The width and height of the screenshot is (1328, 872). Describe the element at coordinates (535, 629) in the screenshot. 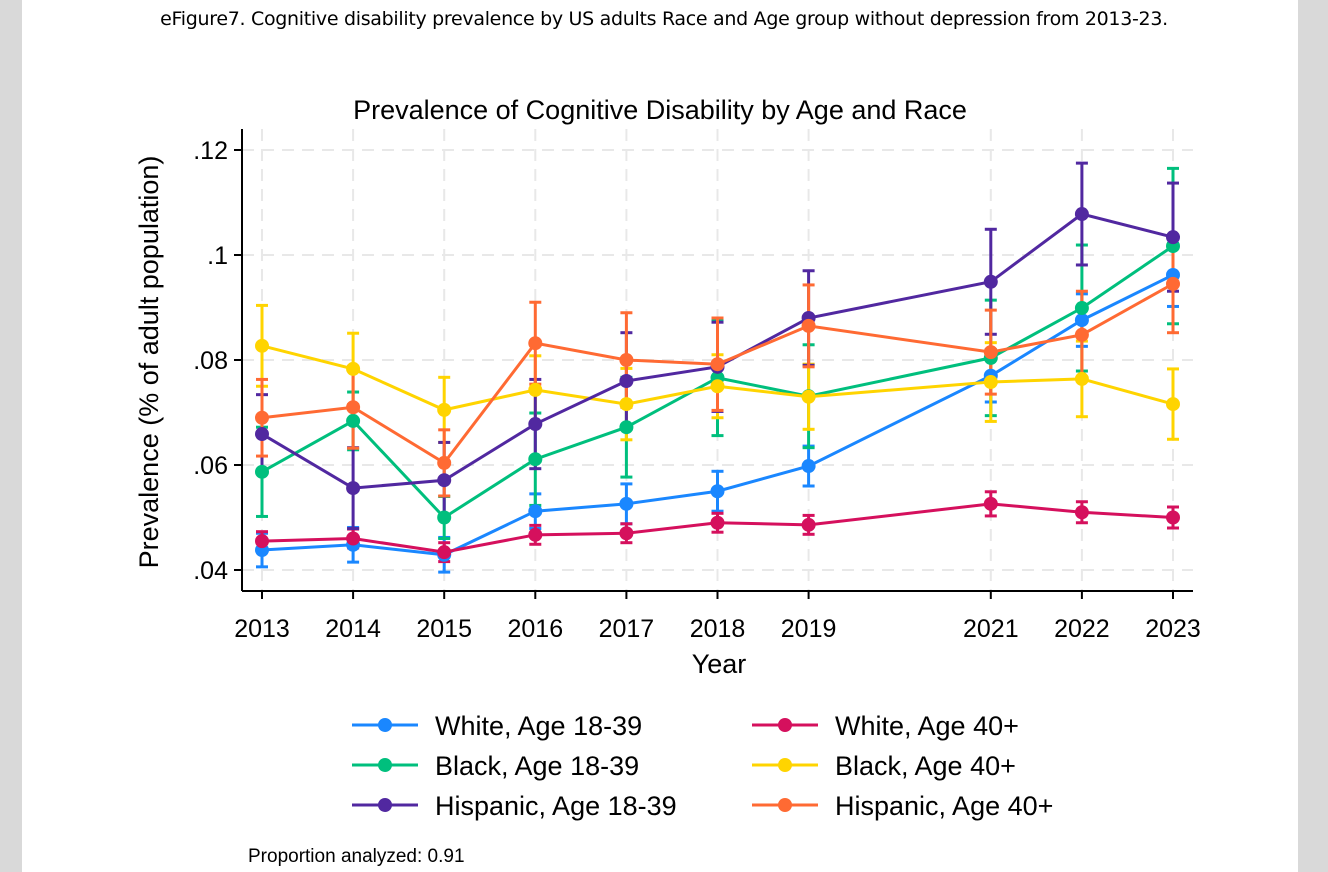

I see `x-tick-label: 2016` at that location.